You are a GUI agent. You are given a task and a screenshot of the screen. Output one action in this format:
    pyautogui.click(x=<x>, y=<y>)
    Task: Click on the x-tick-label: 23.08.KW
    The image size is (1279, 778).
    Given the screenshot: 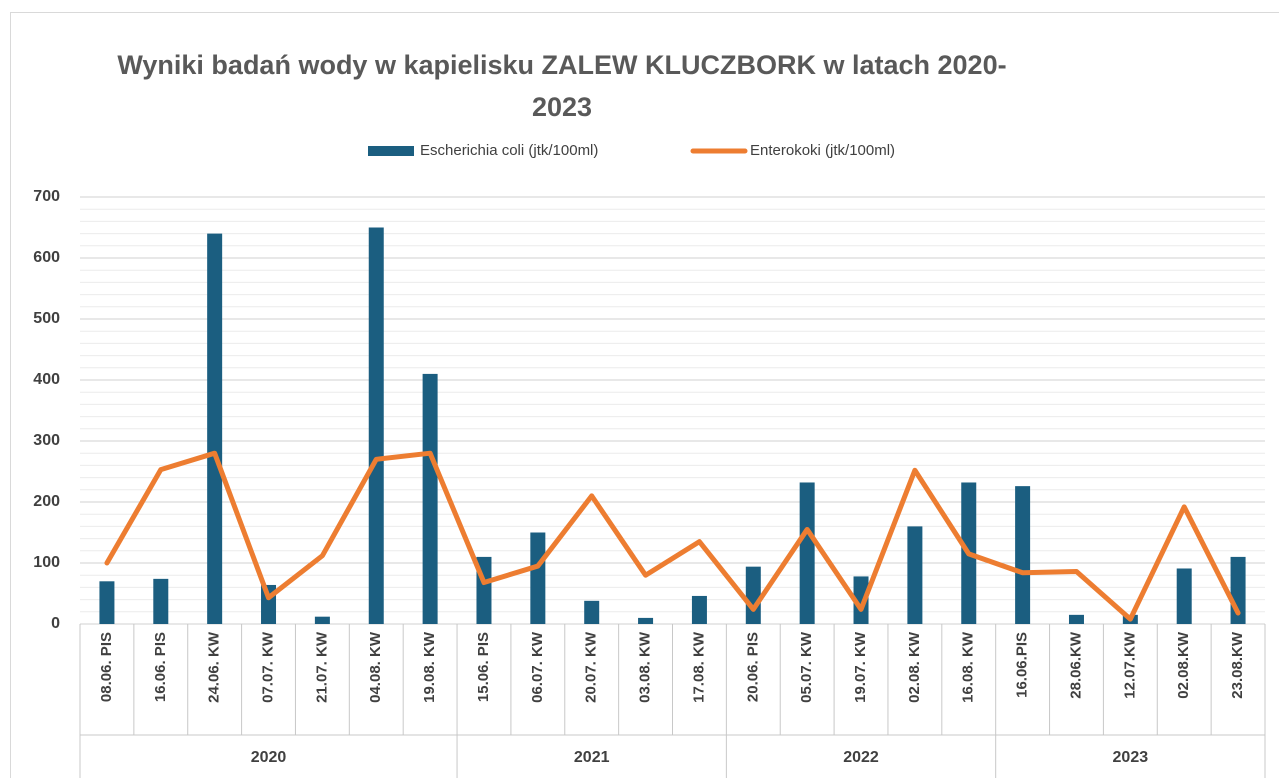 What is the action you would take?
    pyautogui.click(x=1237, y=665)
    